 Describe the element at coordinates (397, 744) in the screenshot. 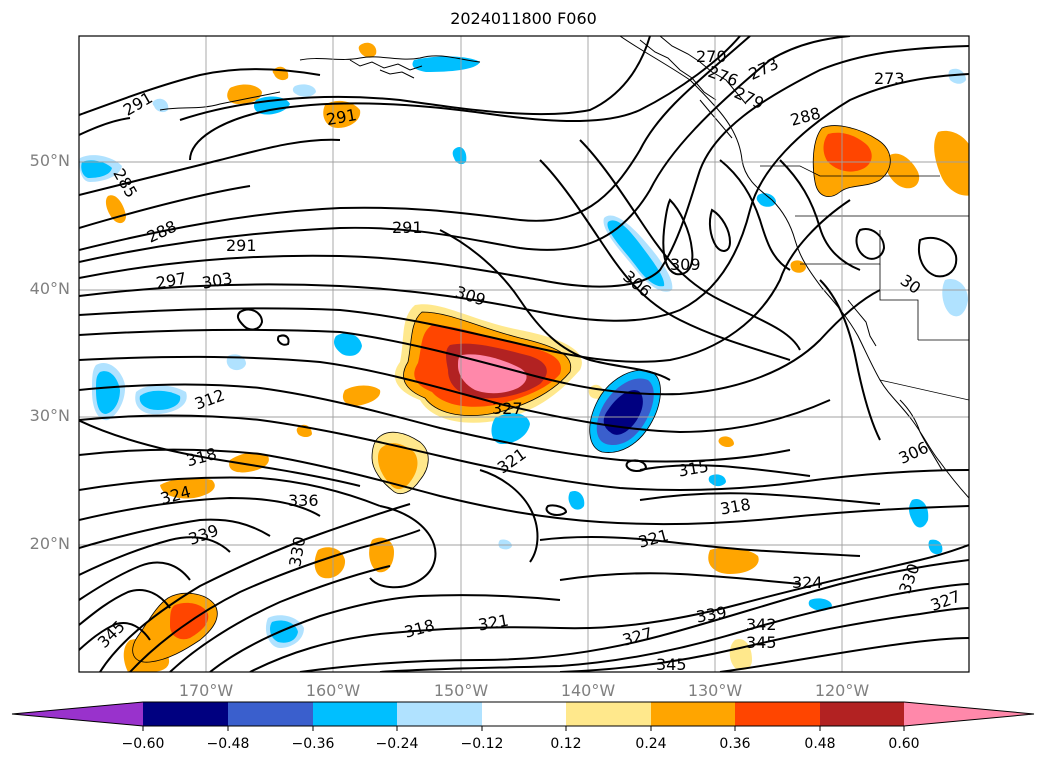

I see `colorbar-tick-label: −0.24` at that location.